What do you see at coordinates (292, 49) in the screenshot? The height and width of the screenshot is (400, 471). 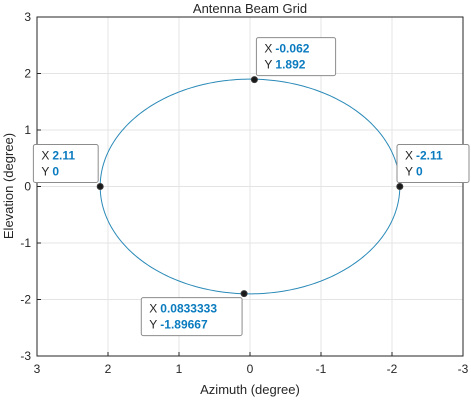 I see `datatip-x-value: -0.062` at bounding box center [292, 49].